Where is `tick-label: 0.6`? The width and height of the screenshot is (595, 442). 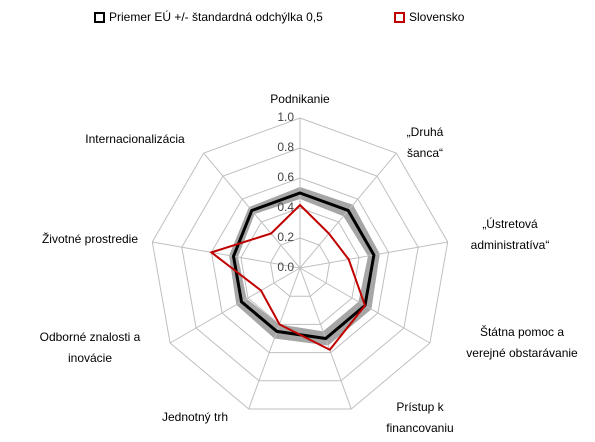 tick-label: 0.6 is located at coordinates (285, 177).